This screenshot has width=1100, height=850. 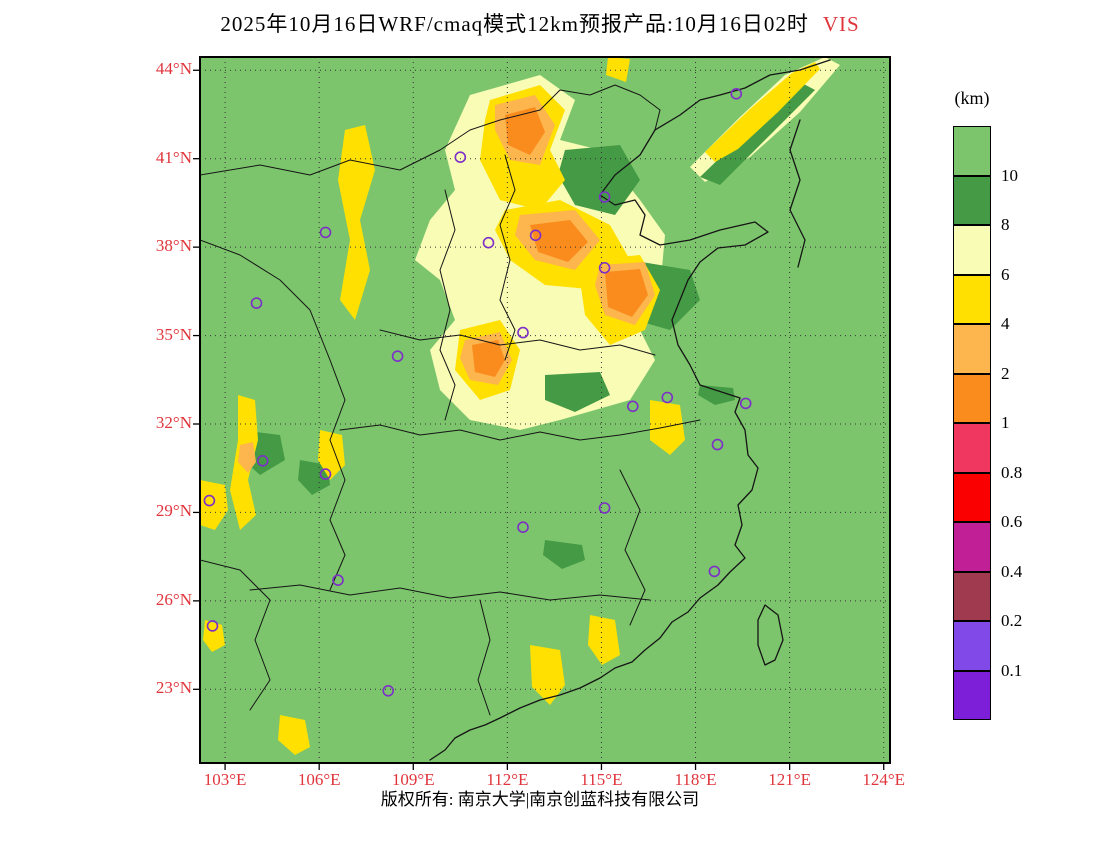 What do you see at coordinates (797, 193) in the screenshot?
I see `coastline-korea` at bounding box center [797, 193].